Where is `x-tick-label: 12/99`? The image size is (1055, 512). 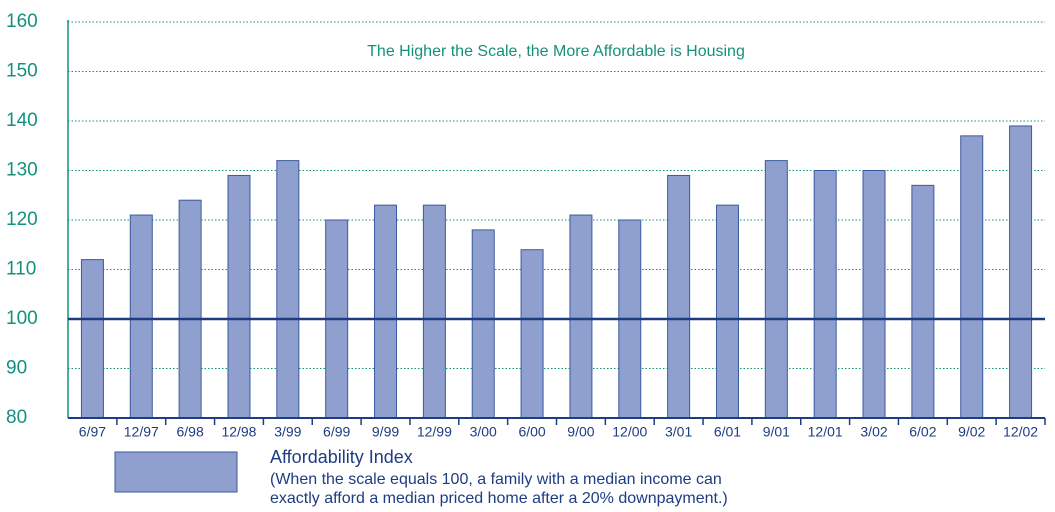 x-tick-label: 12/99 is located at coordinates (434, 432).